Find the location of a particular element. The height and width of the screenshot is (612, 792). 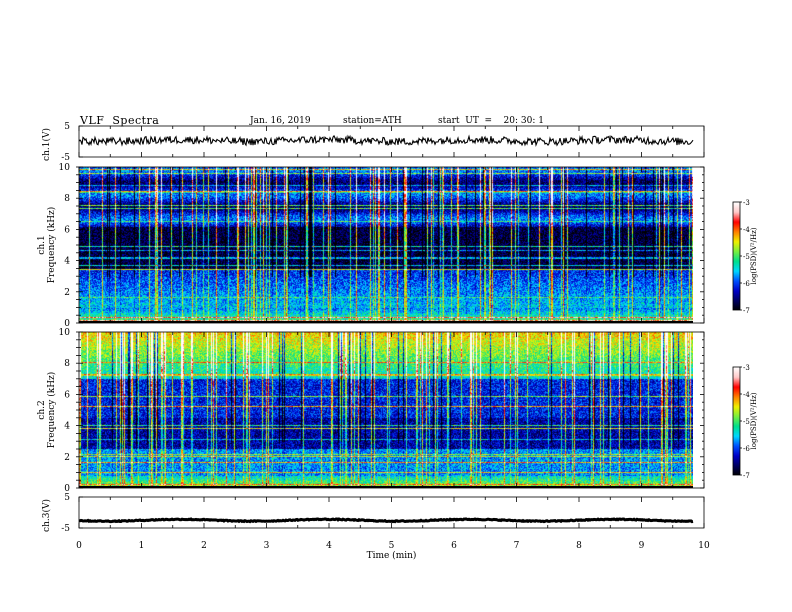

x-axis-label: Time (min) is located at coordinates (392, 555).